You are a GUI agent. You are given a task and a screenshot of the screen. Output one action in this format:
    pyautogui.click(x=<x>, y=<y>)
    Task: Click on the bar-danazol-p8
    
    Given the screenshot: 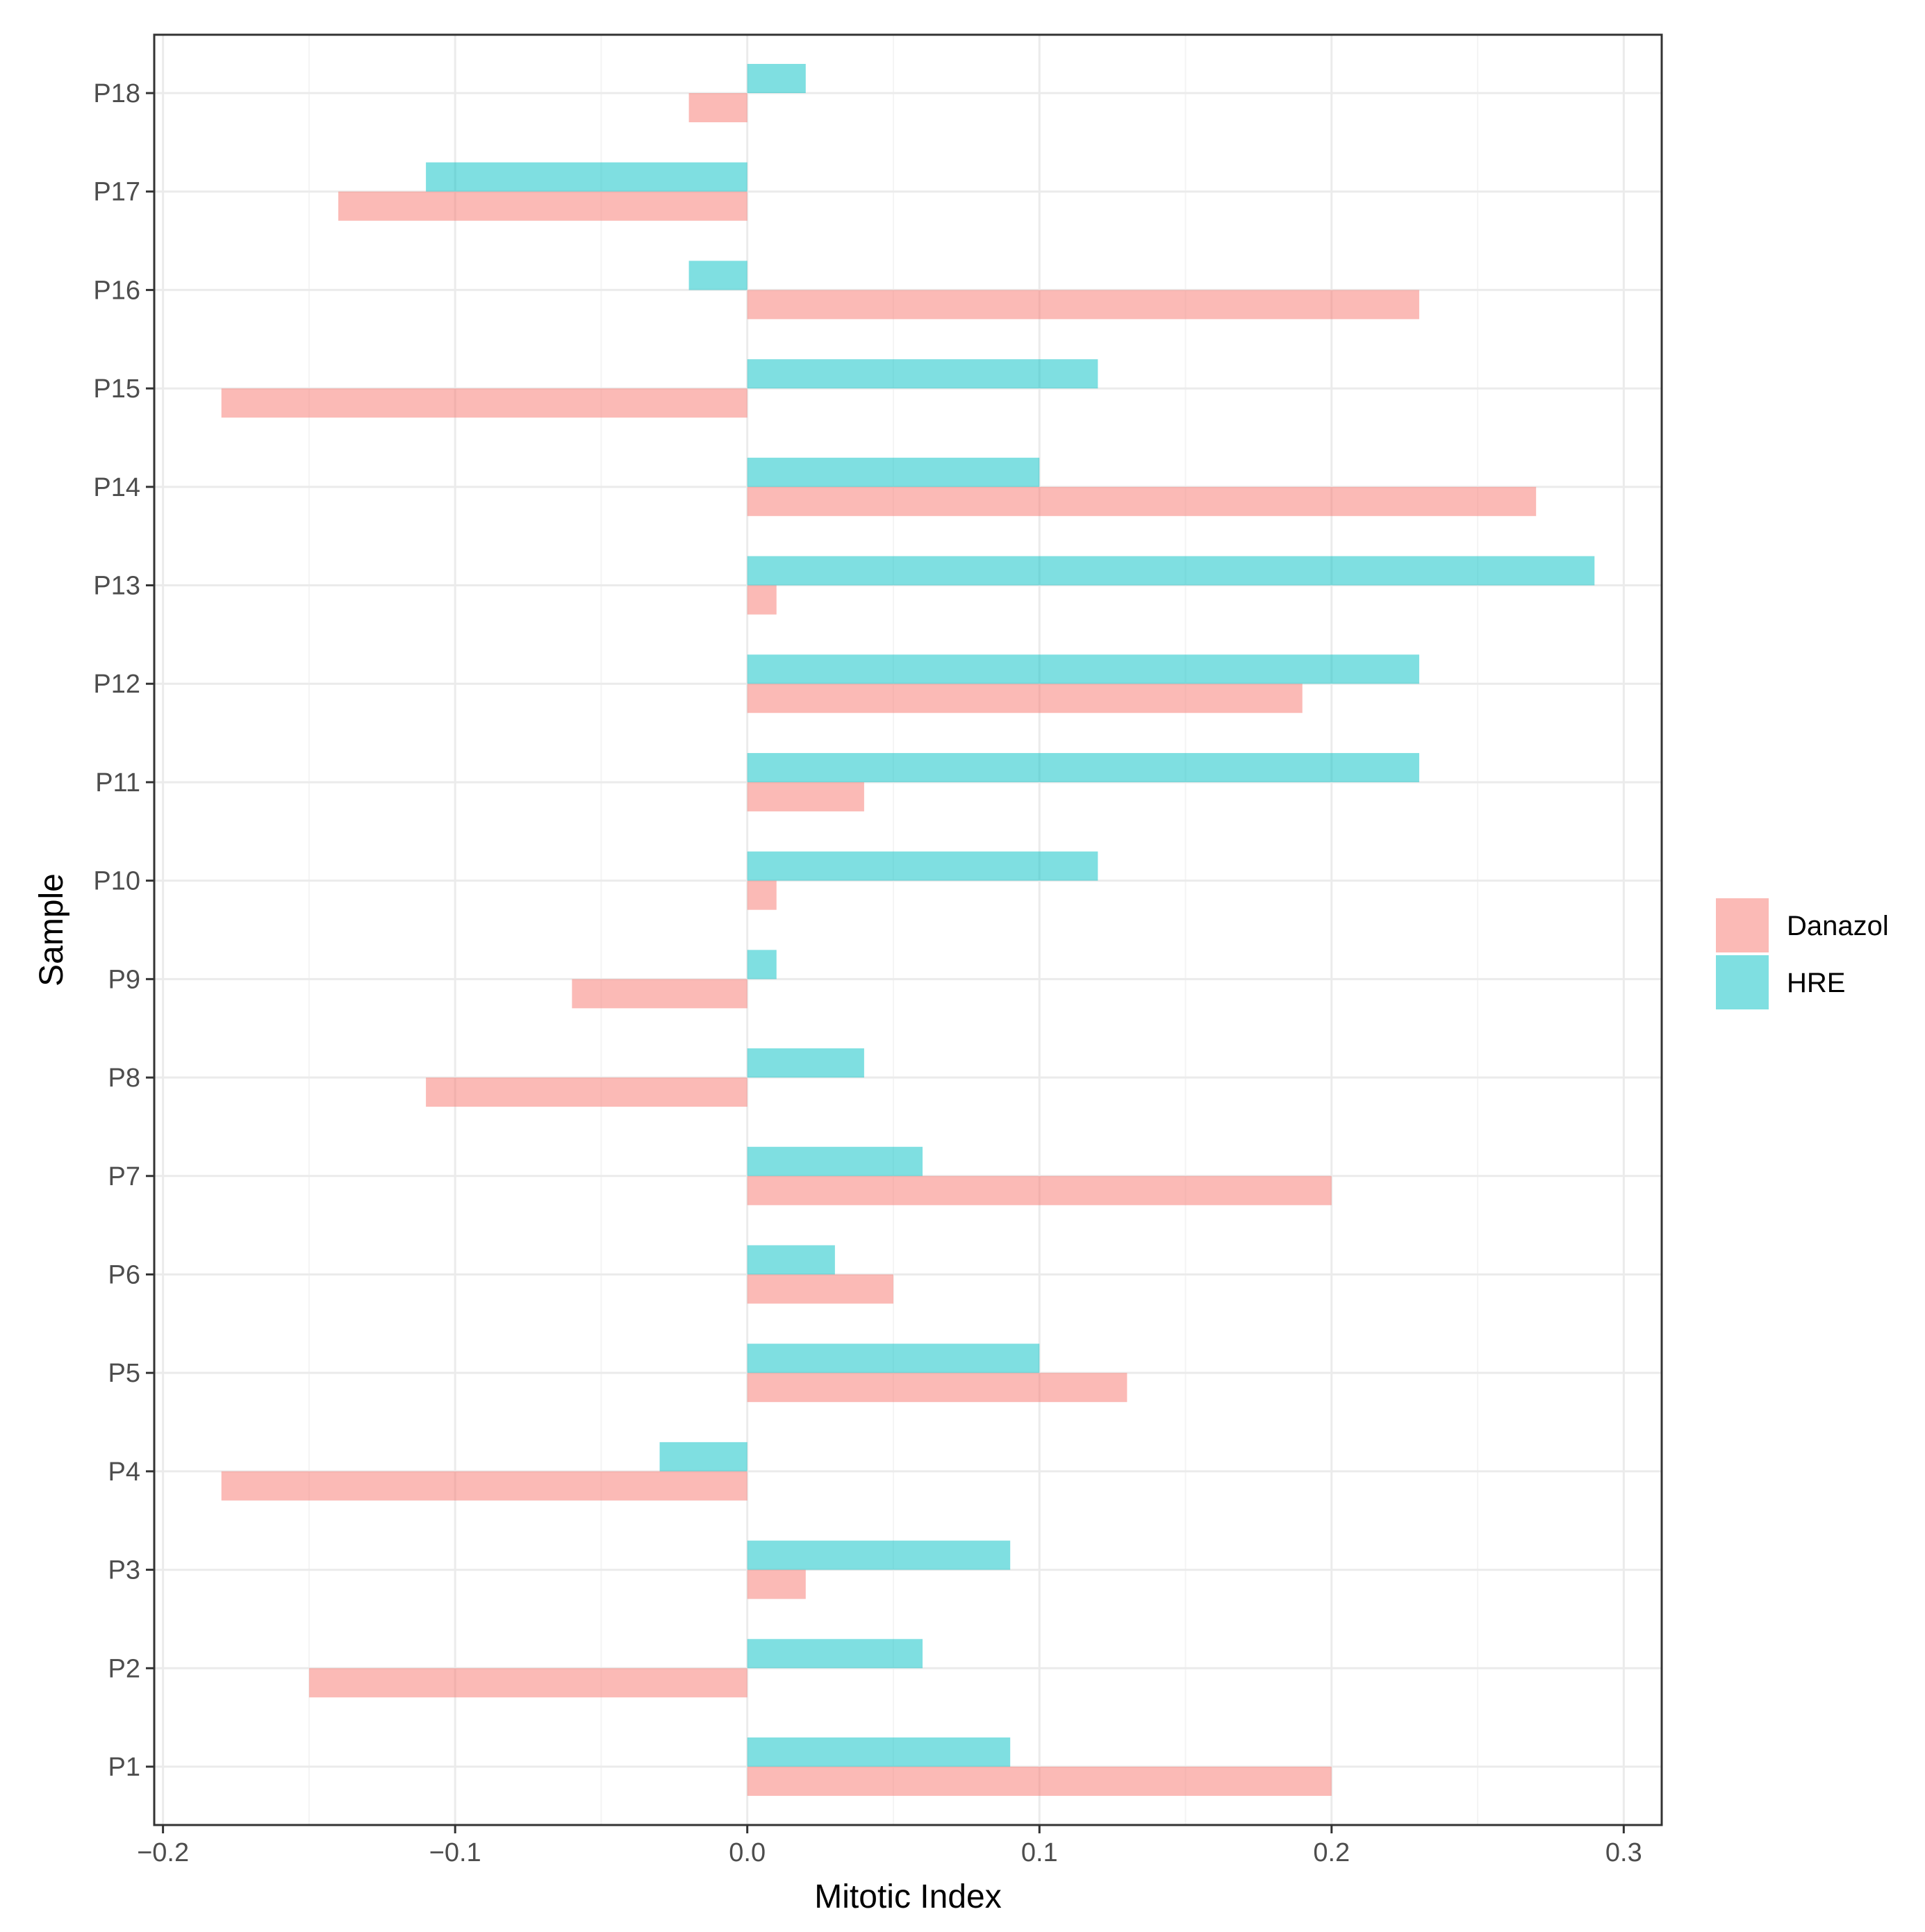 What is the action you would take?
    pyautogui.click(x=586, y=1092)
    